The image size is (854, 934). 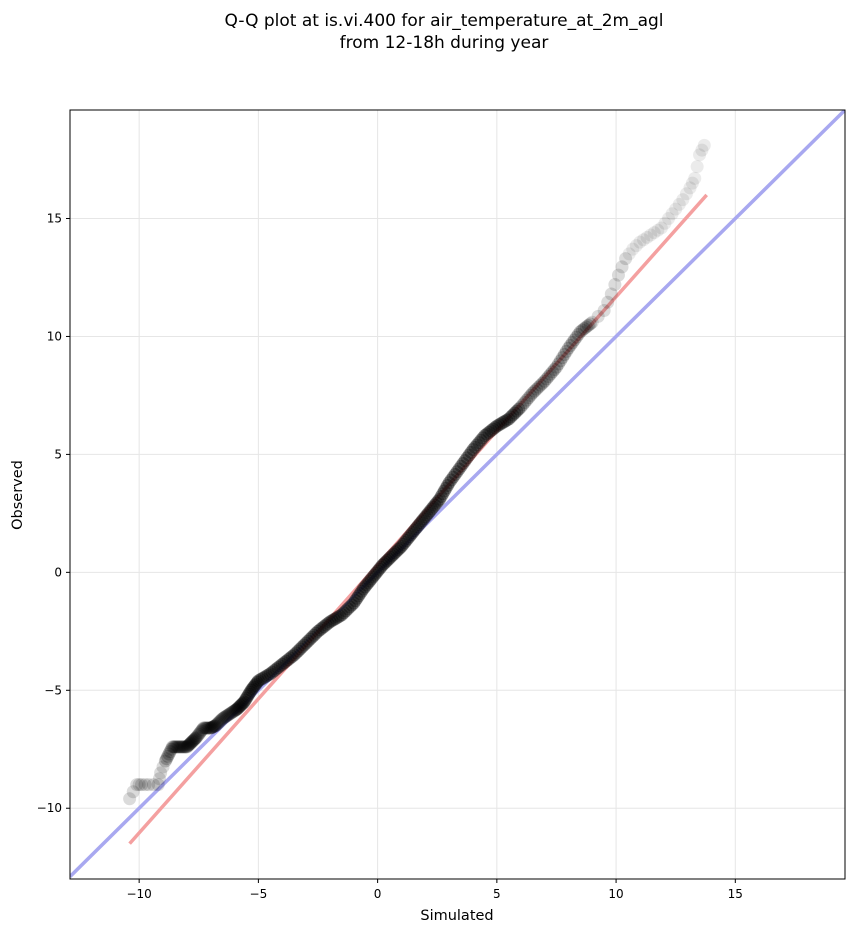 I want to click on x-tick-label-0: −10, so click(x=138, y=894).